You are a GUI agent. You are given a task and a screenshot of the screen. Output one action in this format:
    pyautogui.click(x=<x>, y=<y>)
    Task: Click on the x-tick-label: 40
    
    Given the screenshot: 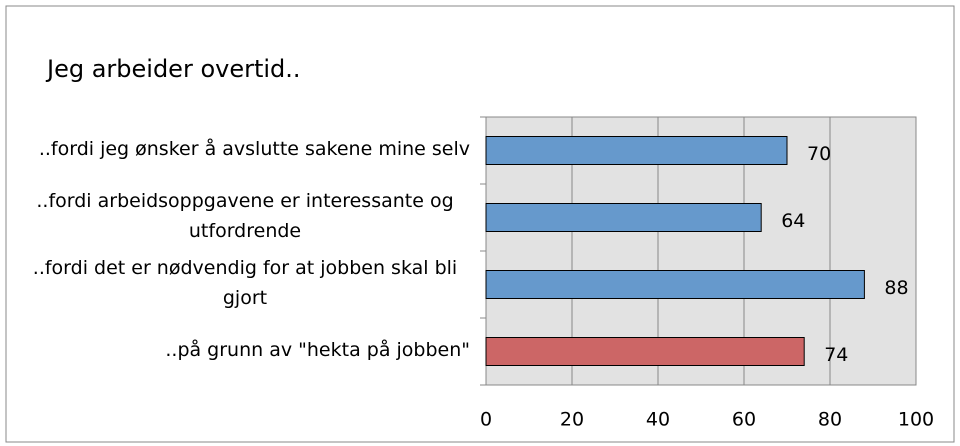 What is the action you would take?
    pyautogui.click(x=658, y=420)
    